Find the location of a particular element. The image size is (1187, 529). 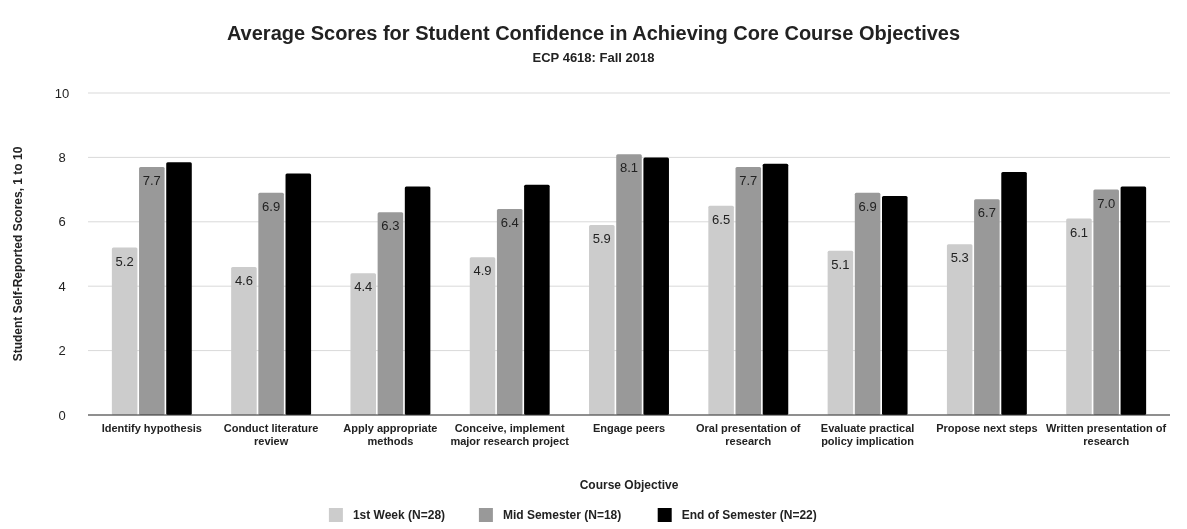

x-tick-label: Conduct literature review is located at coordinates (271, 434).